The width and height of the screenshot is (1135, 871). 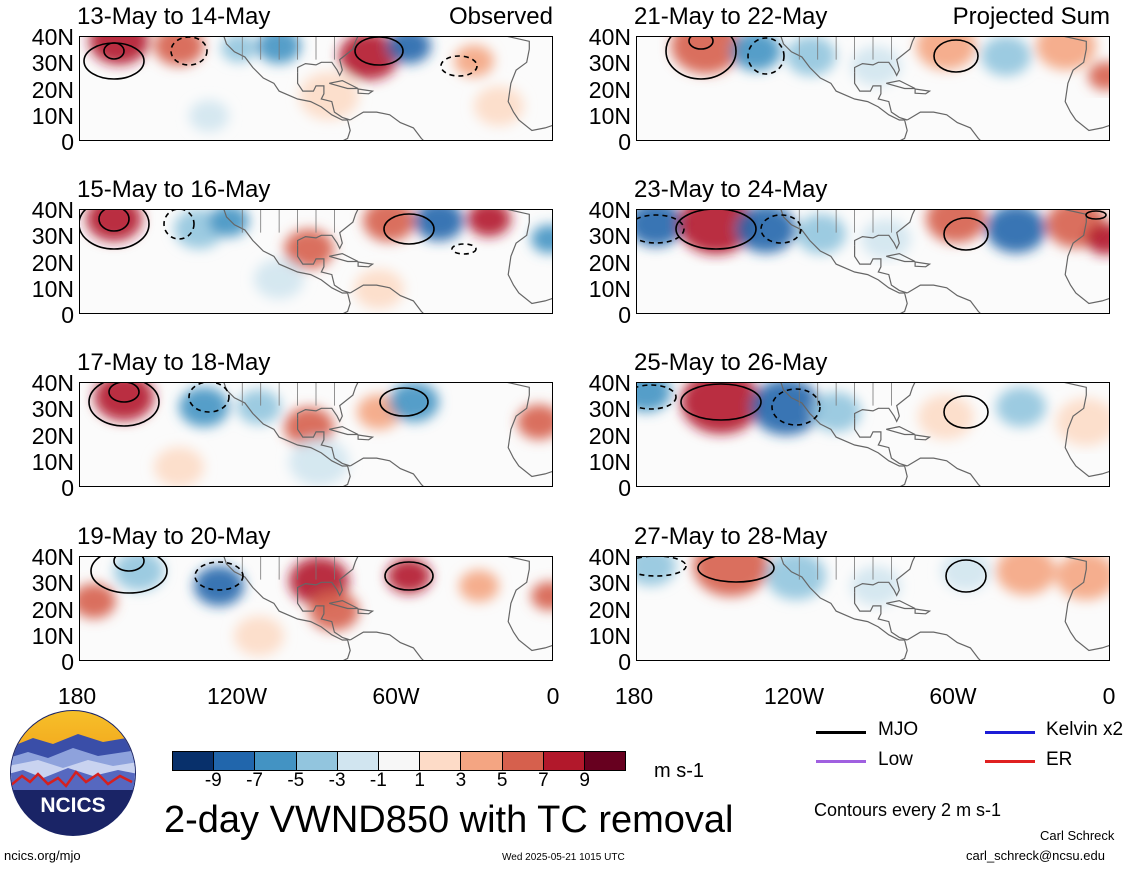 I want to click on author-email: carl_schreck@ncsu.edu, so click(x=1035, y=855).